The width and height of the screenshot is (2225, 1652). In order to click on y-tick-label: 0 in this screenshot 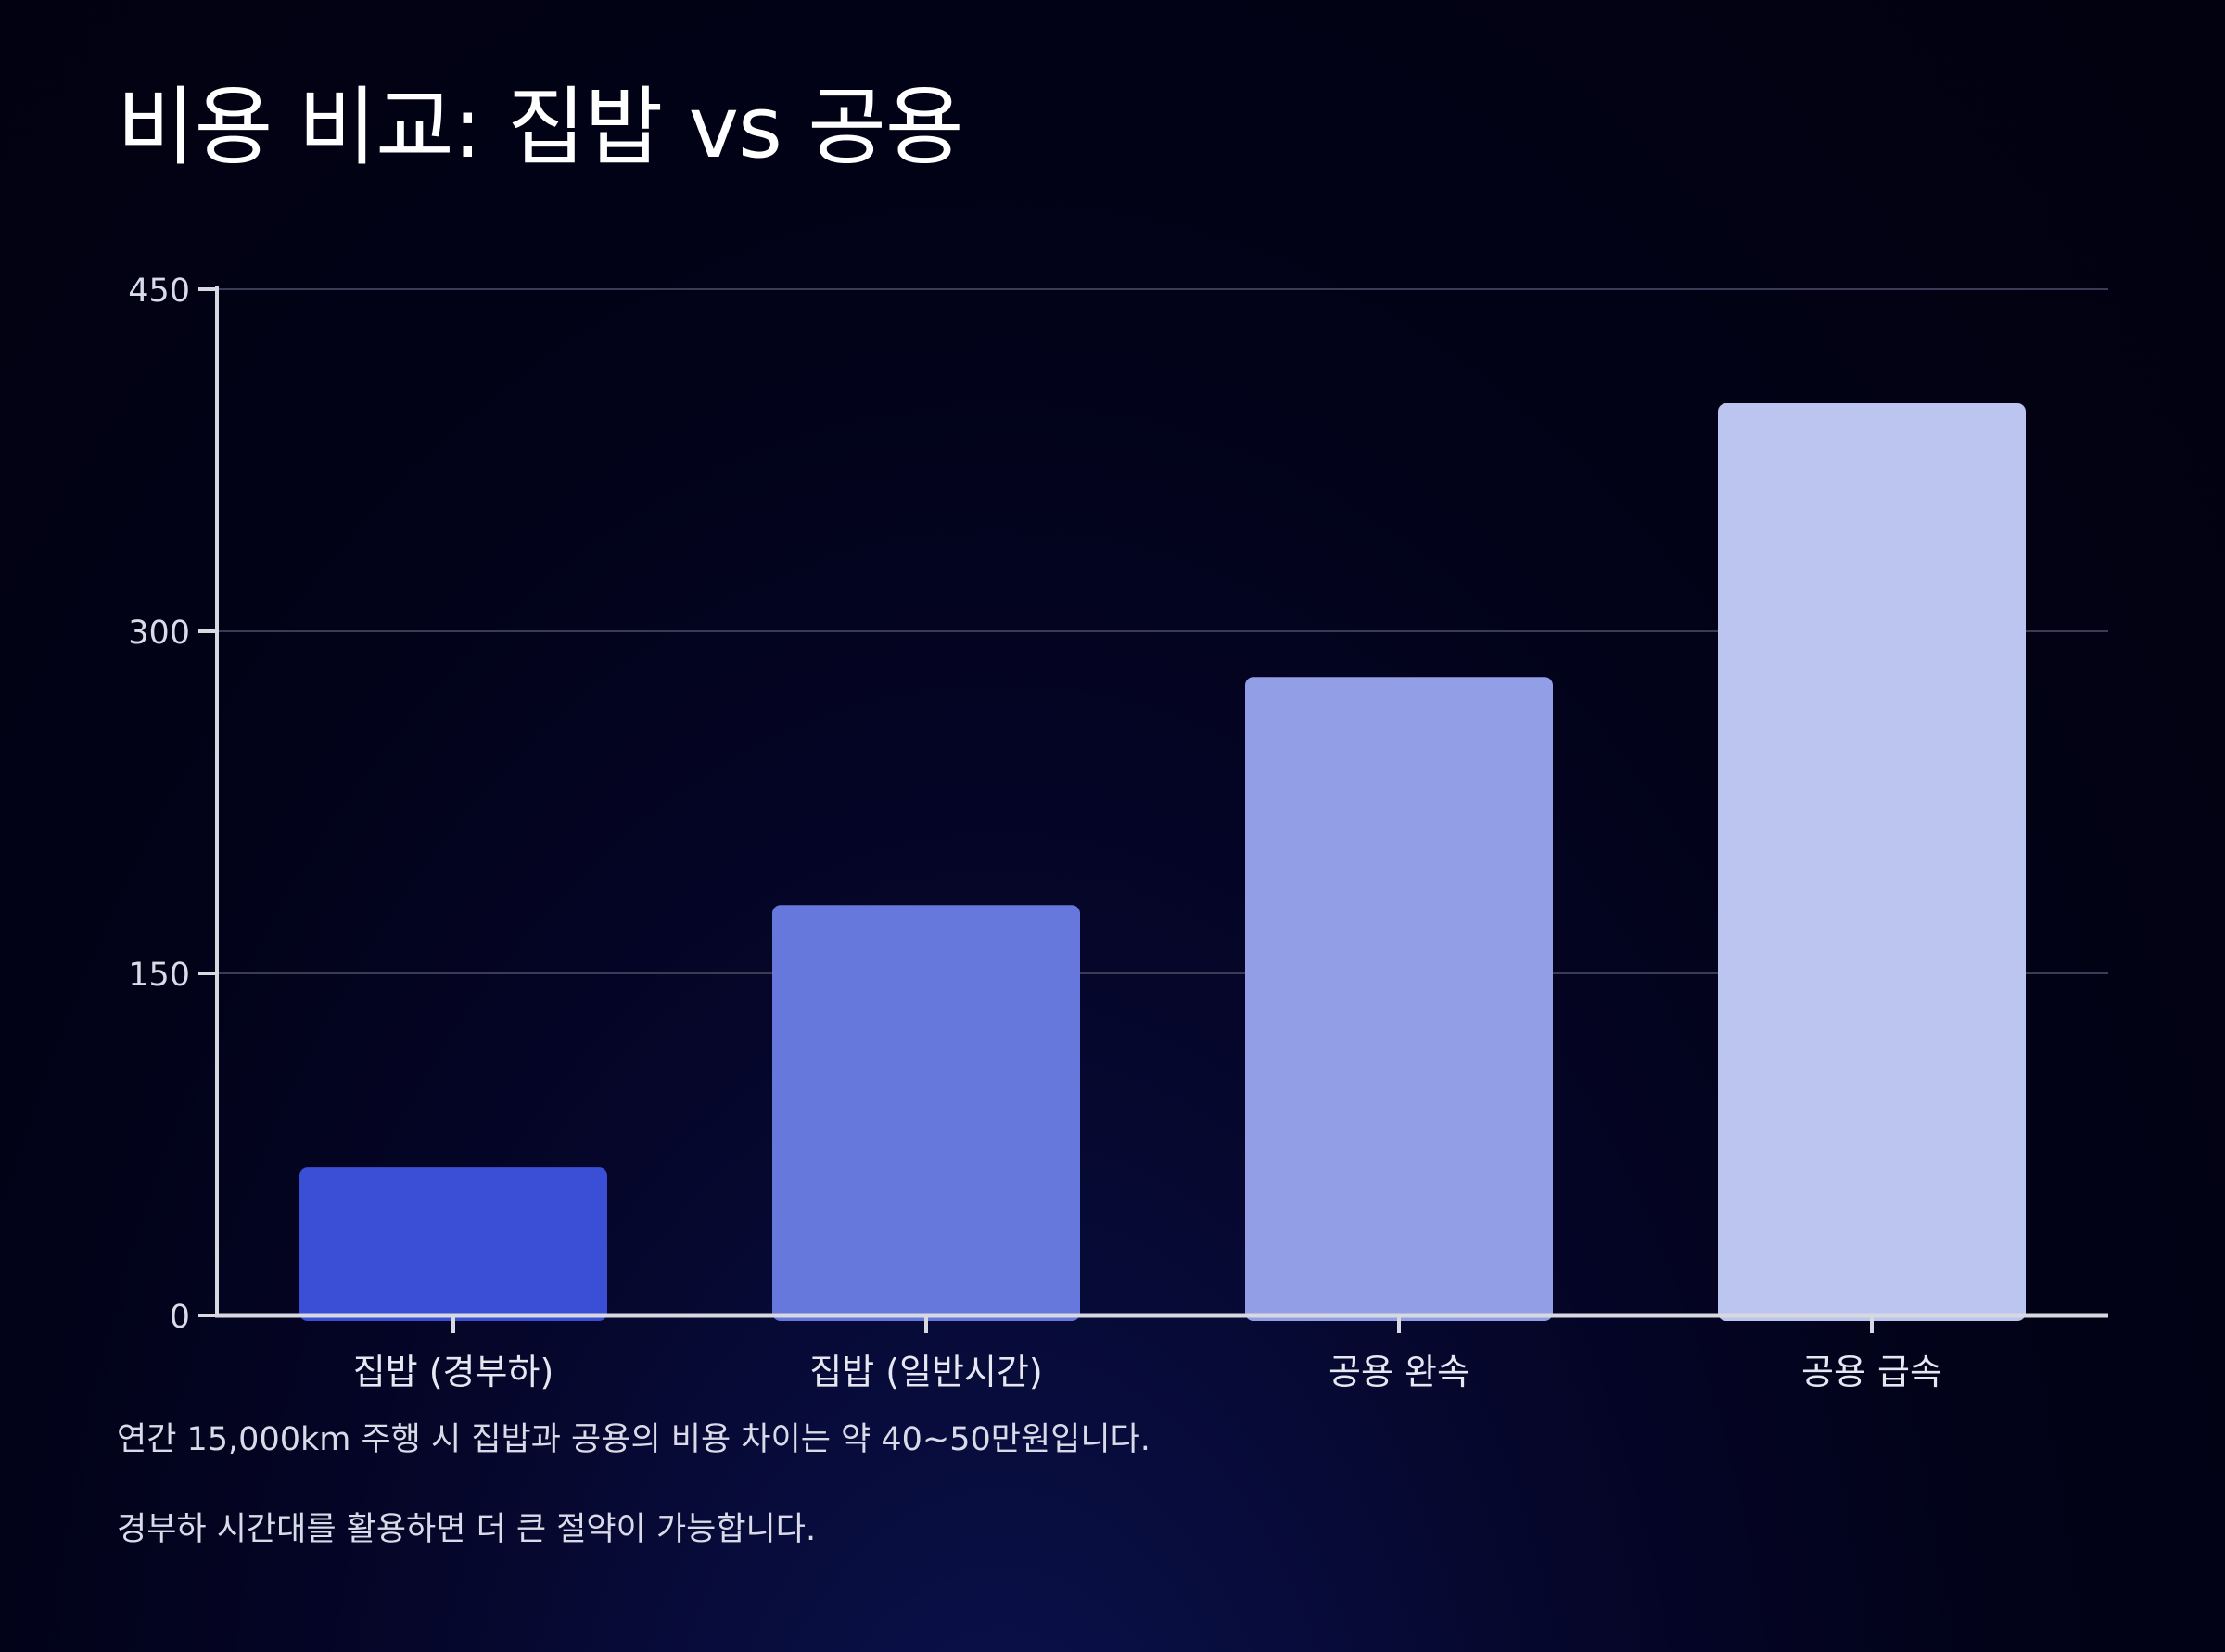, I will do `click(180, 1317)`.